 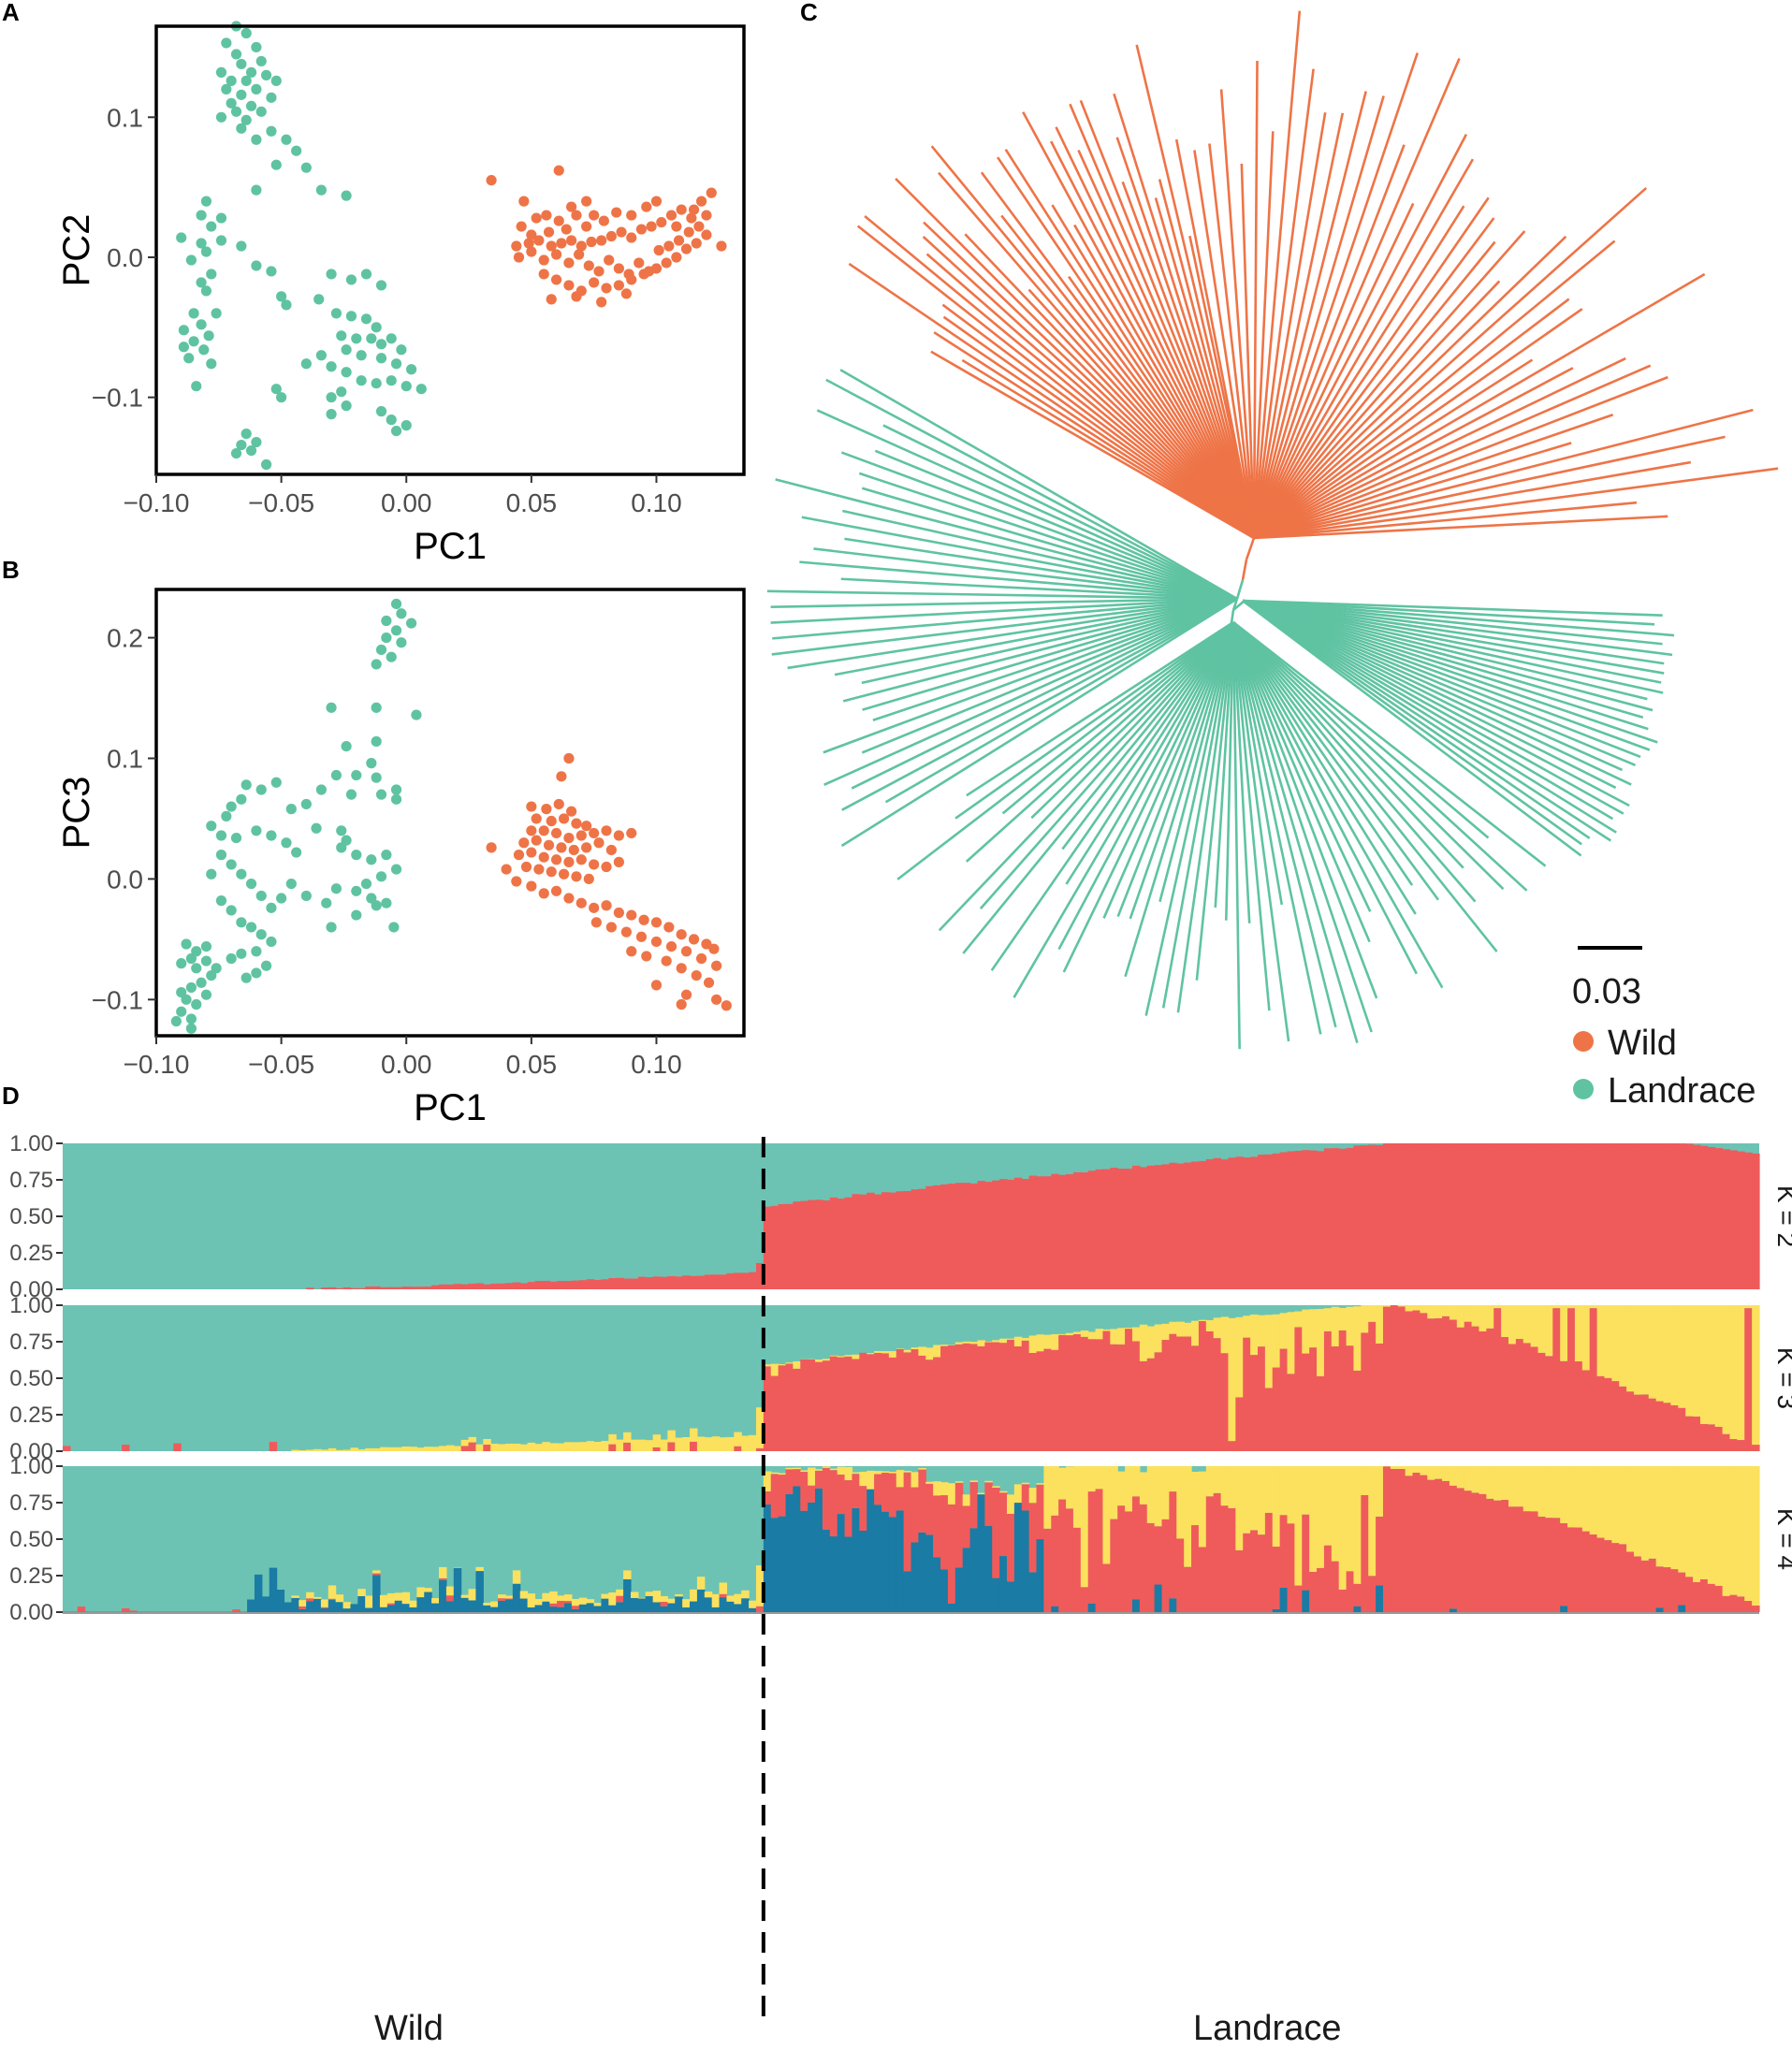 I want to click on pca-a-wild-point, so click(x=546, y=216).